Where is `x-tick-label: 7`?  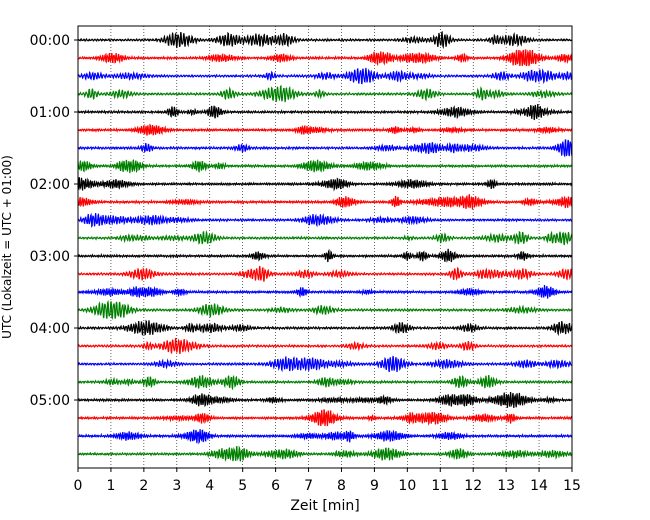
x-tick-label: 7 is located at coordinates (308, 486).